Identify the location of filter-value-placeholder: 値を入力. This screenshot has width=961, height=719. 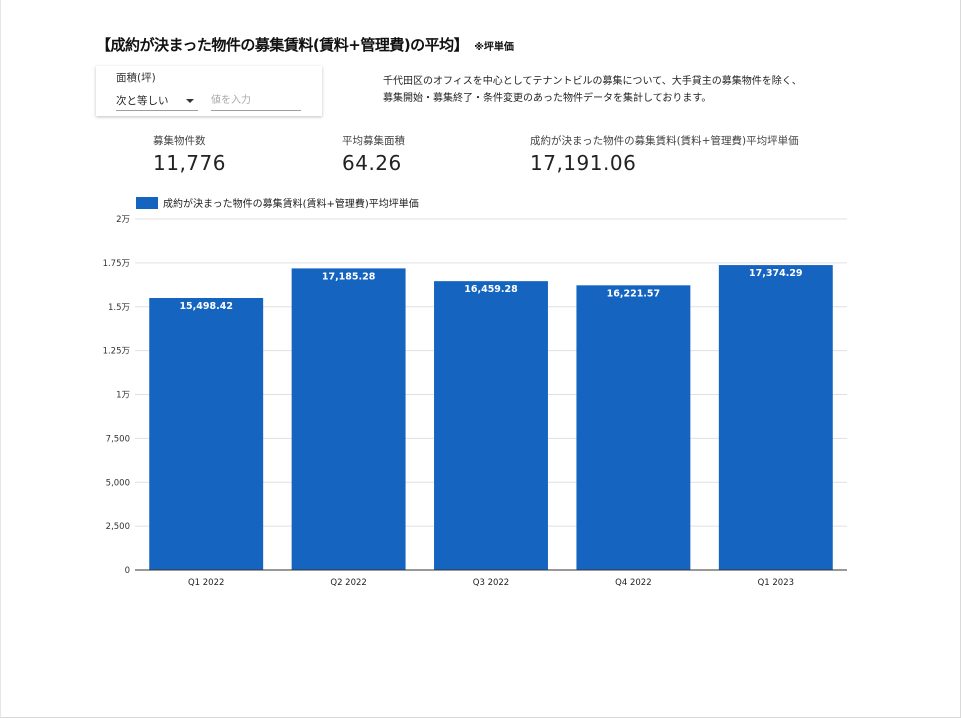
(231, 100).